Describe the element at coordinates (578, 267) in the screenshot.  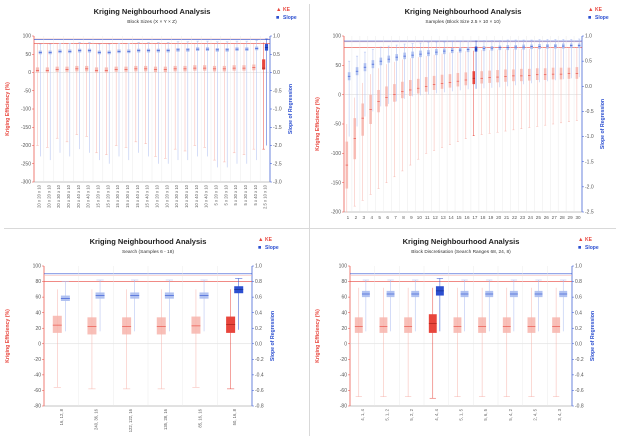
I see `y2-tick-label: 1.0` at that location.